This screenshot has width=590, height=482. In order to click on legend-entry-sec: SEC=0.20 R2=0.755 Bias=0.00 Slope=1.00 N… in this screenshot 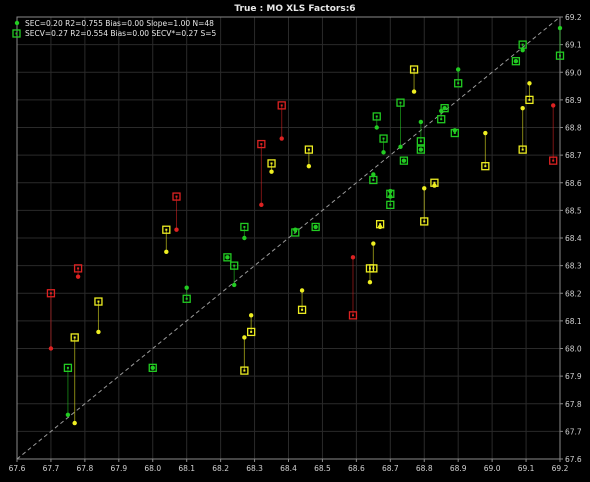, I will do `click(119, 23)`.